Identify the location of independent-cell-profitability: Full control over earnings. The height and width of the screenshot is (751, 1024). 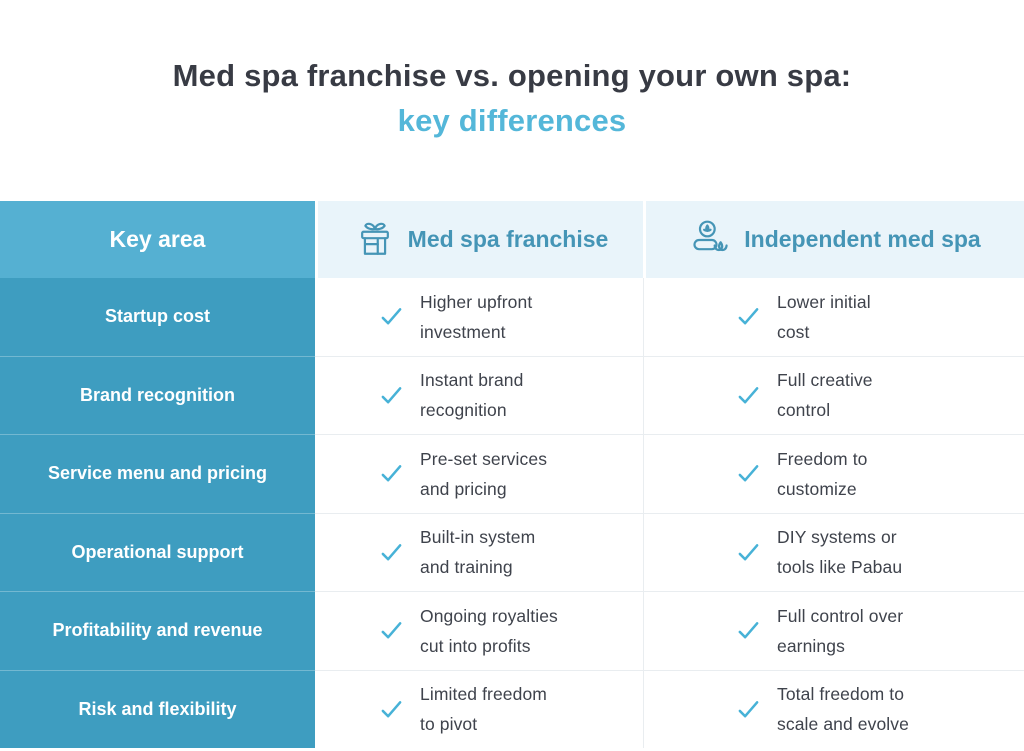
(833, 630).